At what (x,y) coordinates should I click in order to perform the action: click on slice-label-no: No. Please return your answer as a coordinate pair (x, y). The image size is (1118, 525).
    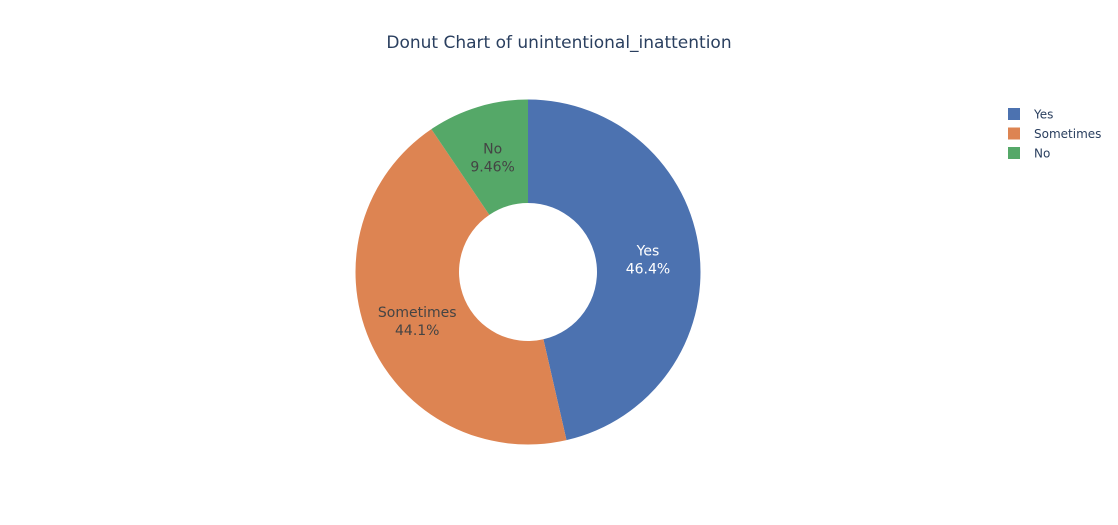
    Looking at the image, I should click on (492, 150).